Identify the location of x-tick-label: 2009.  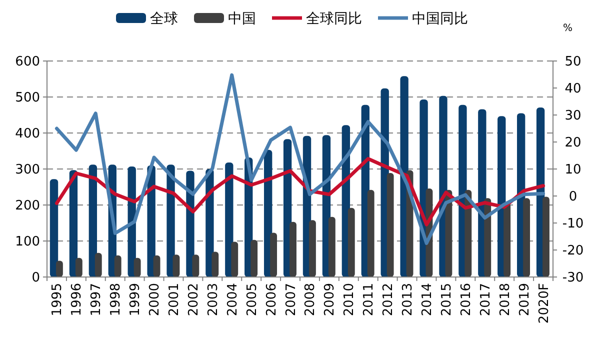
(330, 299).